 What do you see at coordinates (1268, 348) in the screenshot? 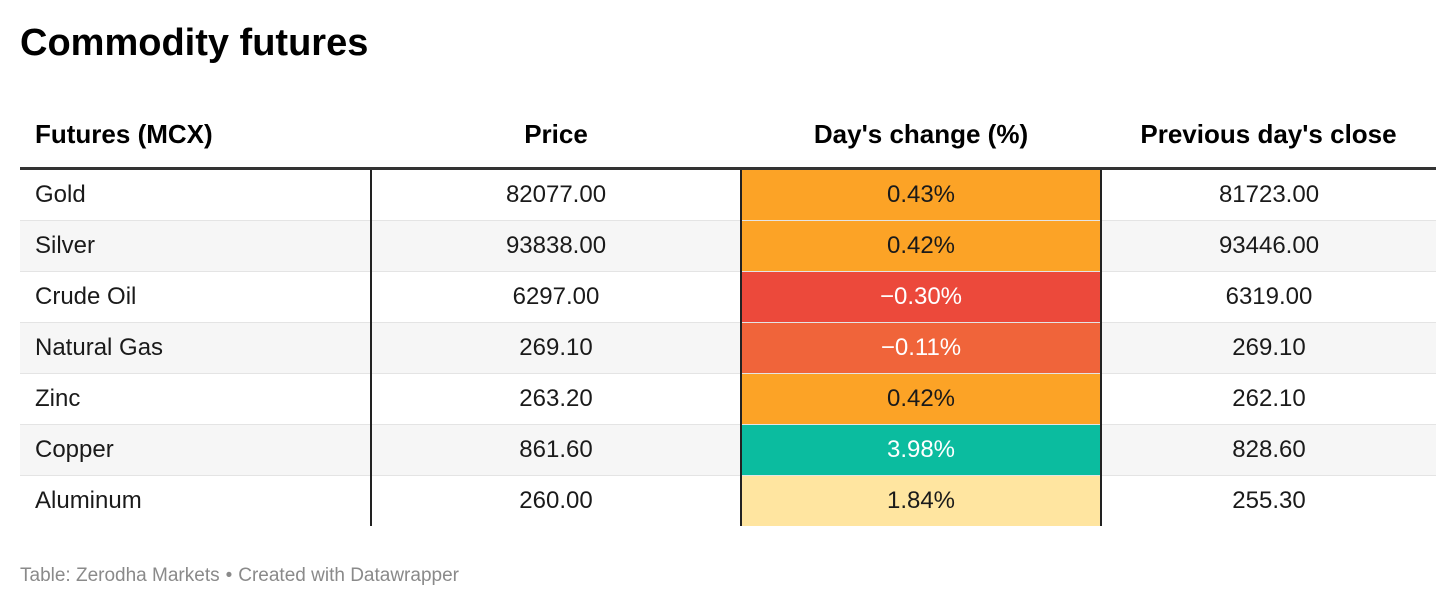
I see `cell-prev-close: 269.10` at bounding box center [1268, 348].